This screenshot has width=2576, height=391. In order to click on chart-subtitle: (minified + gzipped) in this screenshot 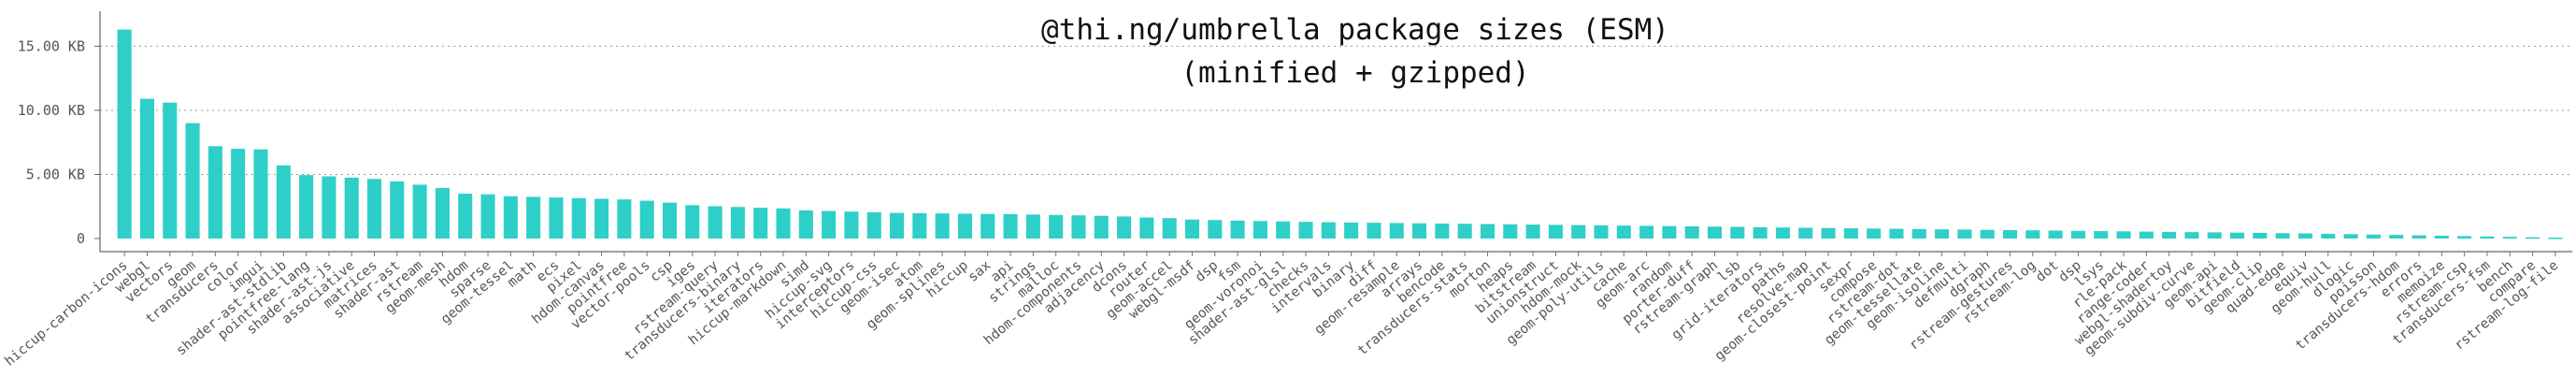, I will do `click(1355, 73)`.